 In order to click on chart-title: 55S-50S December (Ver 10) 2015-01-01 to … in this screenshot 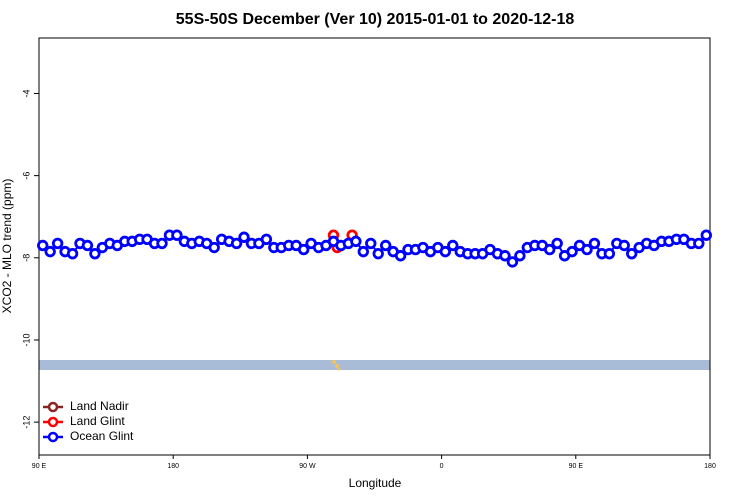, I will do `click(375, 19)`.